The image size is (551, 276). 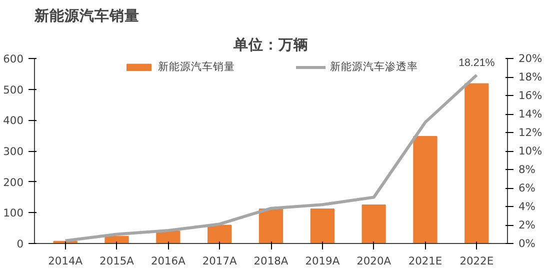 I want to click on y-tick-label: 0, so click(x=20, y=244).